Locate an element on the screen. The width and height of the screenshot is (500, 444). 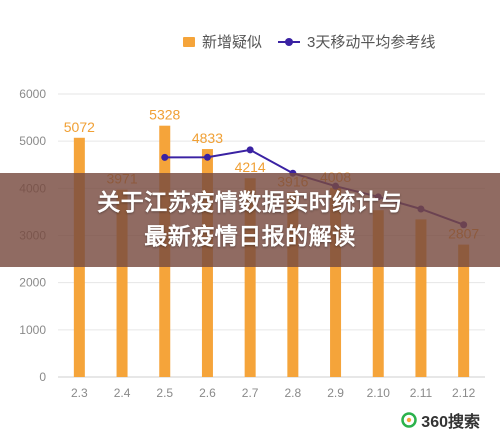
watermark-text: 360搜索 is located at coordinates (450, 422).